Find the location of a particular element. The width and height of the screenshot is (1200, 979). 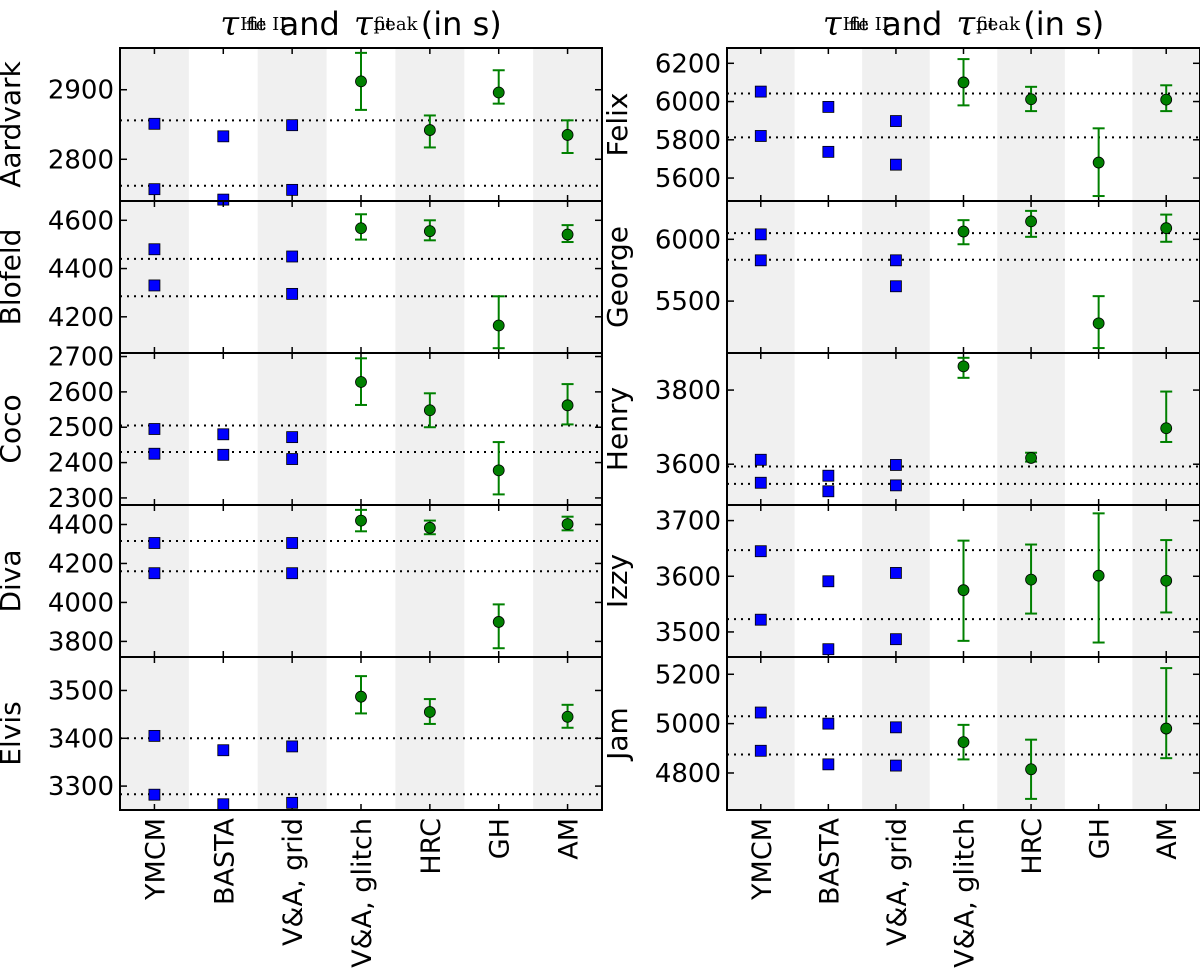

y-tick-label: 2900 is located at coordinates (81, 91).